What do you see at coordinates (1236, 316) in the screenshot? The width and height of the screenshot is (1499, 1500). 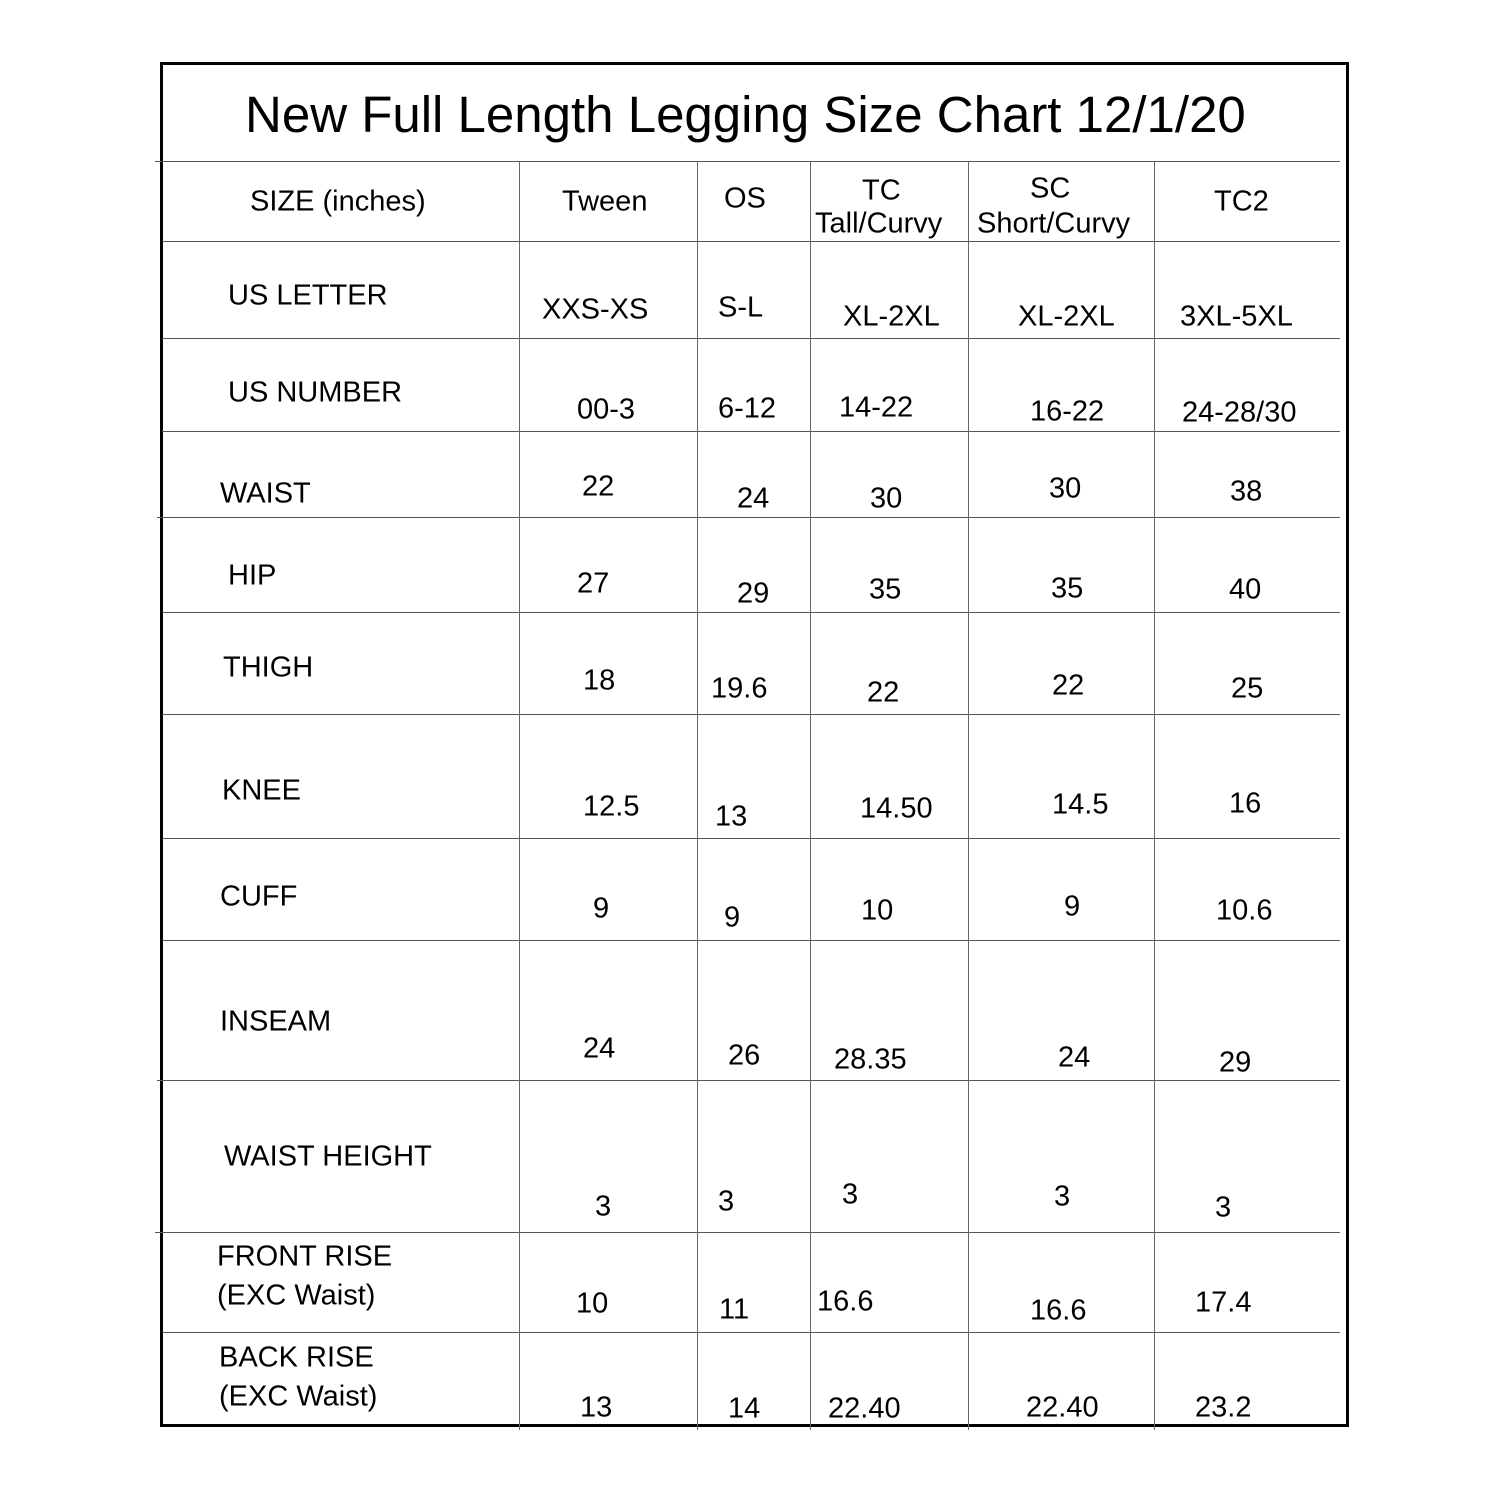 I see `table-cell: 3XL-5XL` at bounding box center [1236, 316].